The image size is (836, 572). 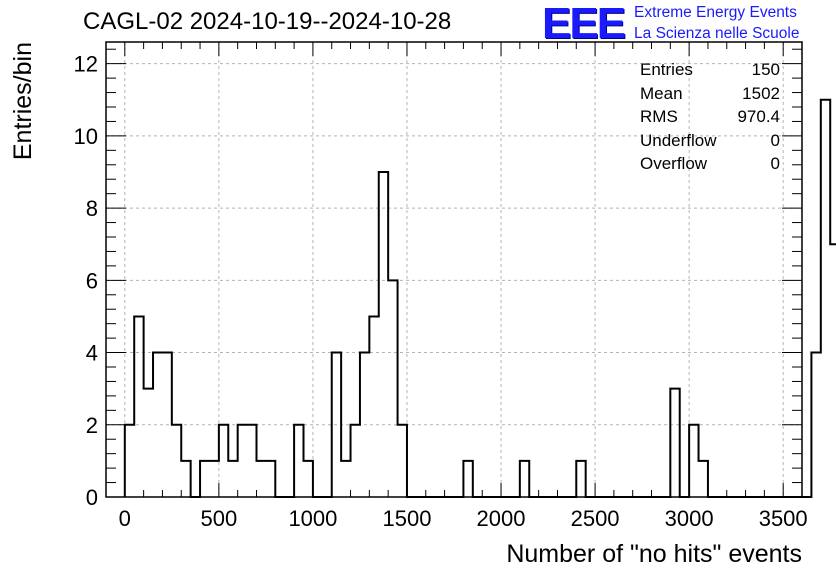 I want to click on stat-label: Underflow, so click(x=678, y=140).